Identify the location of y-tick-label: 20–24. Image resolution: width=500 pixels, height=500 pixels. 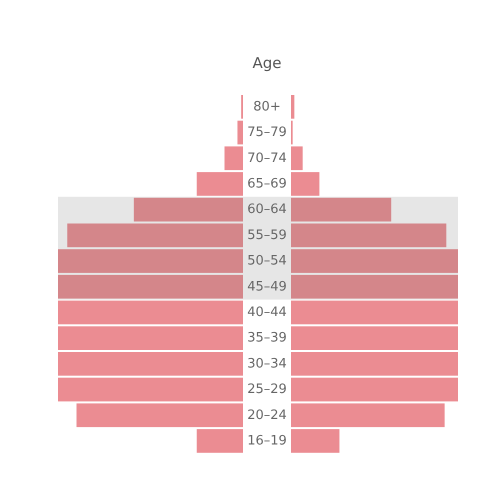
(267, 415).